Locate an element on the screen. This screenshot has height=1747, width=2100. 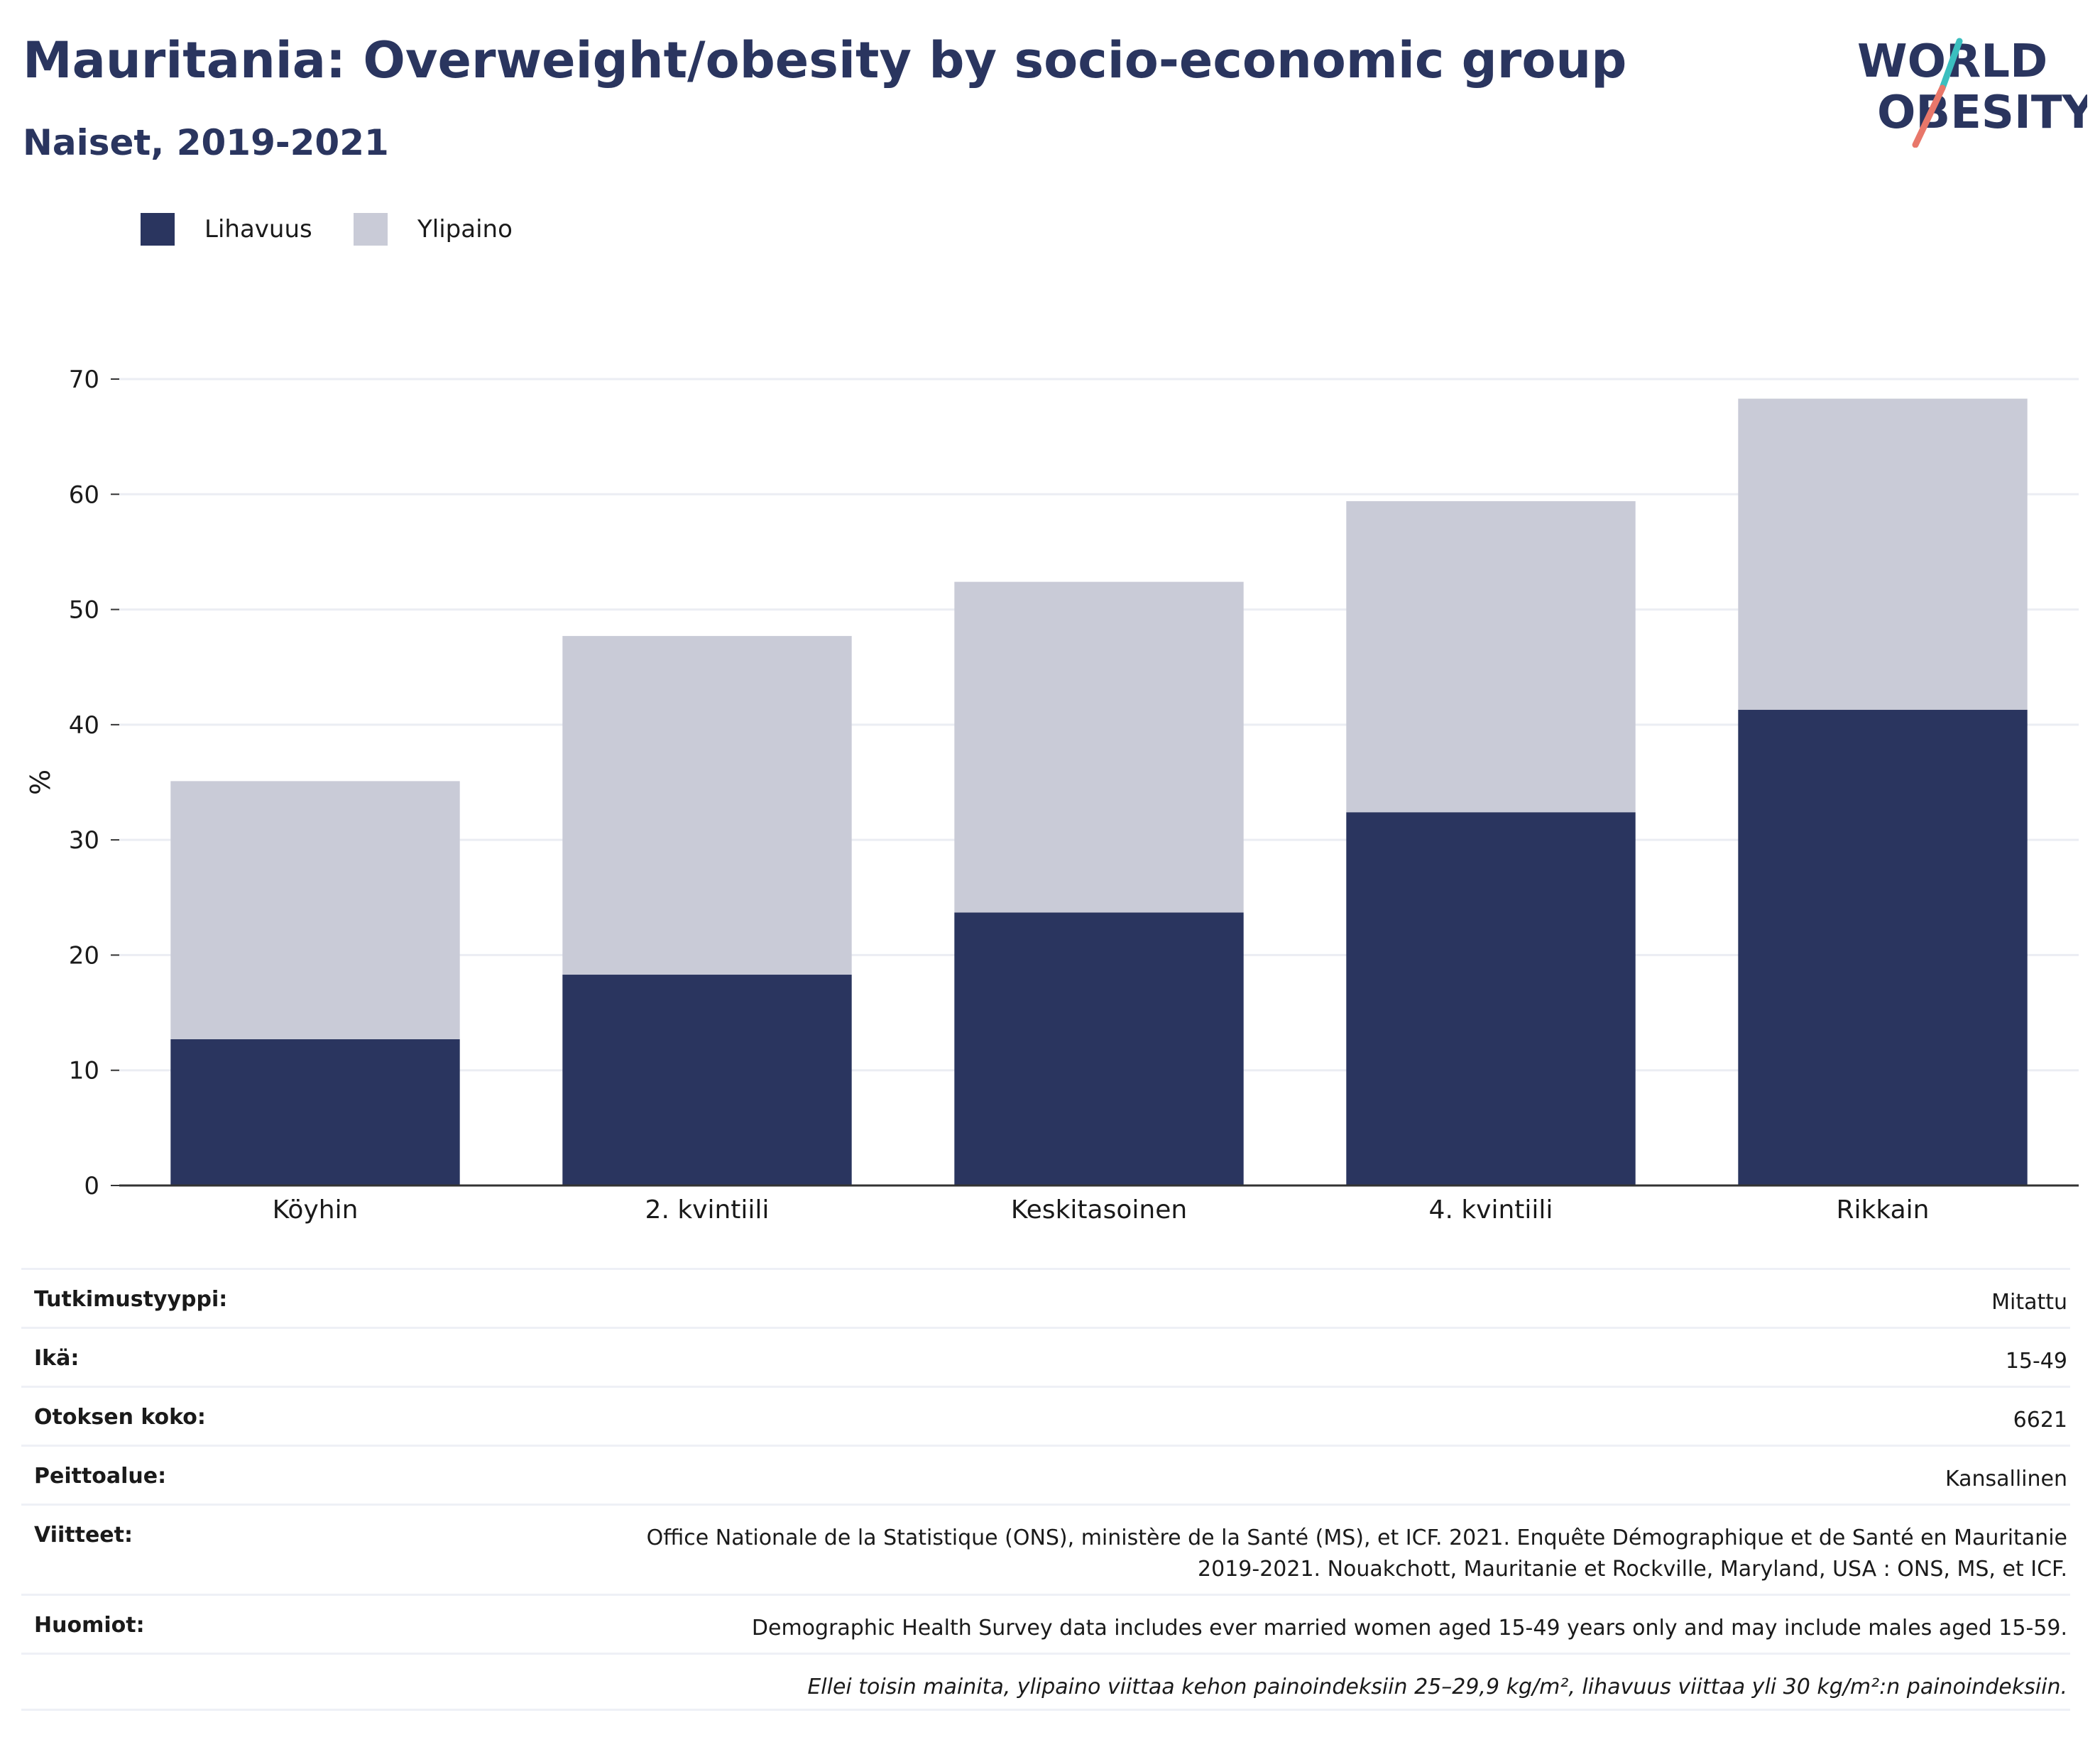
metadata-row: Ikä: 15-49 is located at coordinates (1045, 1356).